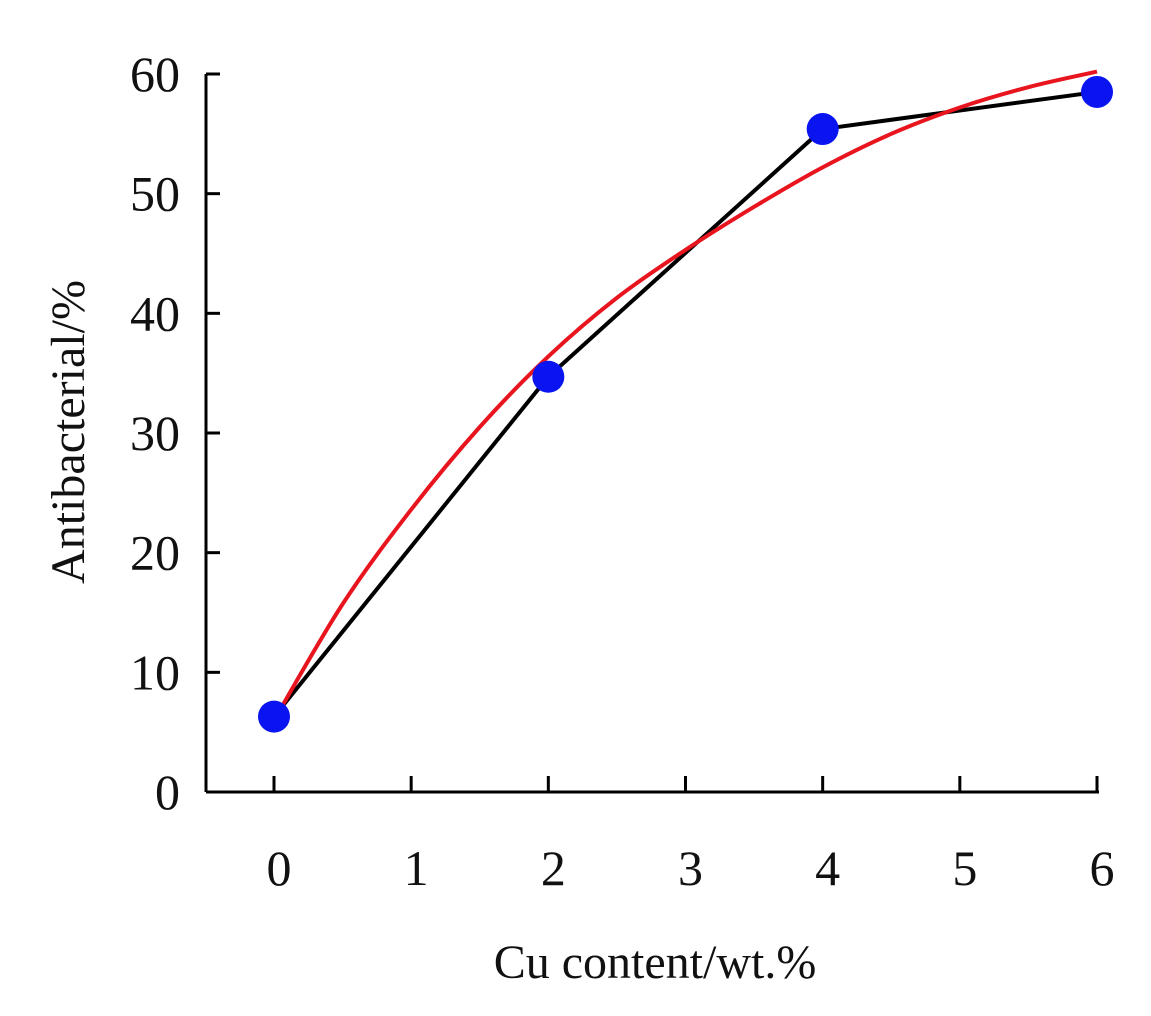 Image resolution: width=1151 pixels, height=1016 pixels. What do you see at coordinates (155, 313) in the screenshot?
I see `y-tick-label: 40` at bounding box center [155, 313].